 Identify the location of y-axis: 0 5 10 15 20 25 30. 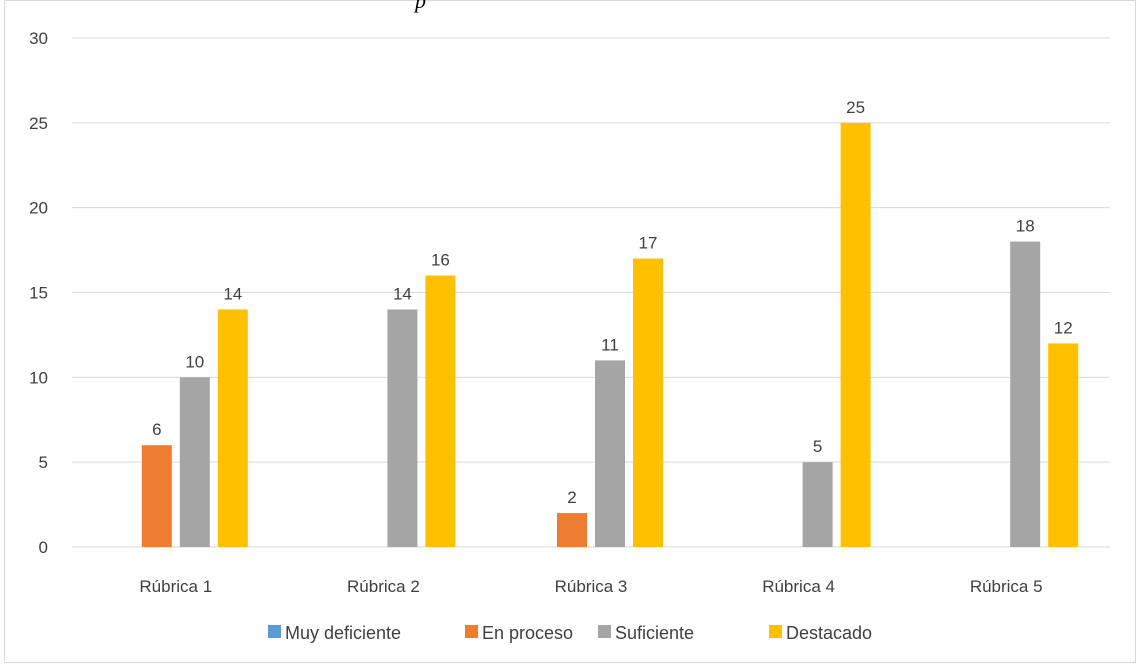
(38, 293).